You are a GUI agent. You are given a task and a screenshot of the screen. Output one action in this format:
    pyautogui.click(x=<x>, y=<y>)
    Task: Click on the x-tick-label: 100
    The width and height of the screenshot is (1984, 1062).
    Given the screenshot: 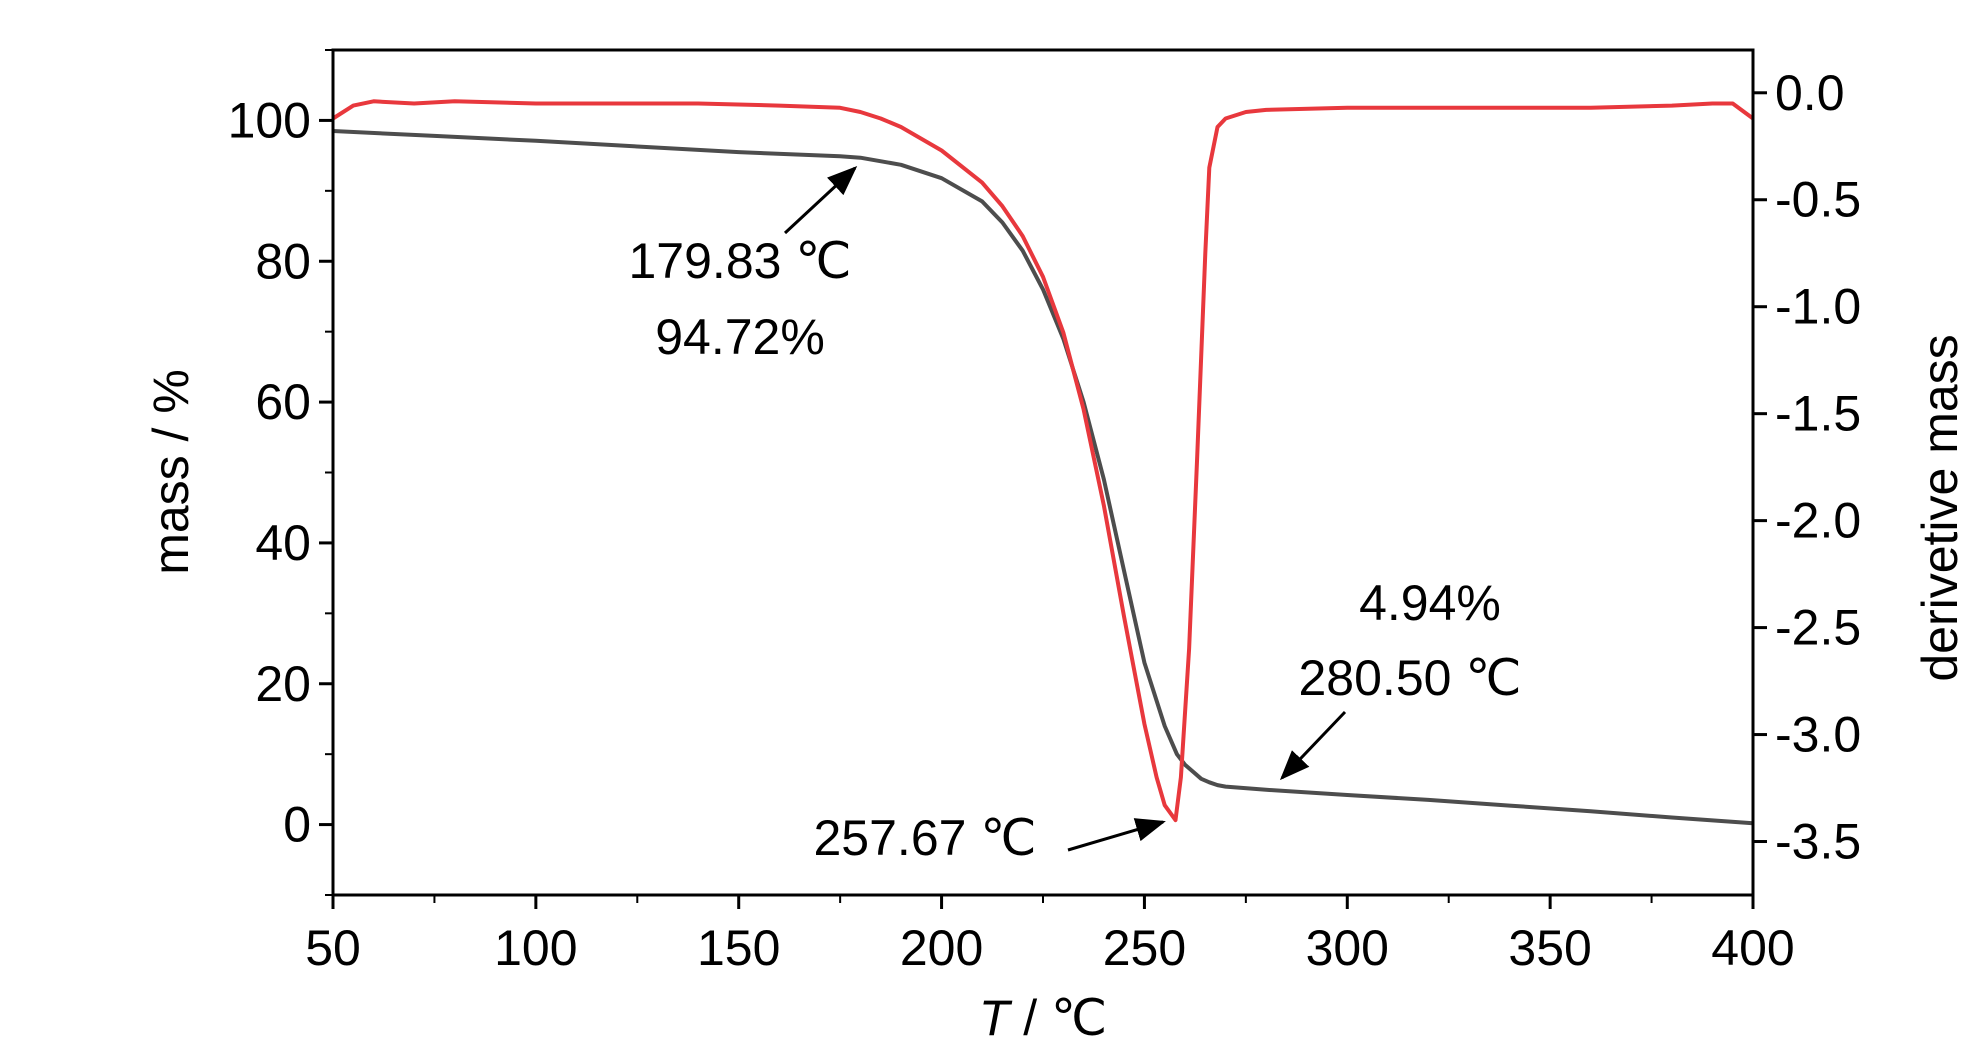 What is the action you would take?
    pyautogui.click(x=535, y=948)
    